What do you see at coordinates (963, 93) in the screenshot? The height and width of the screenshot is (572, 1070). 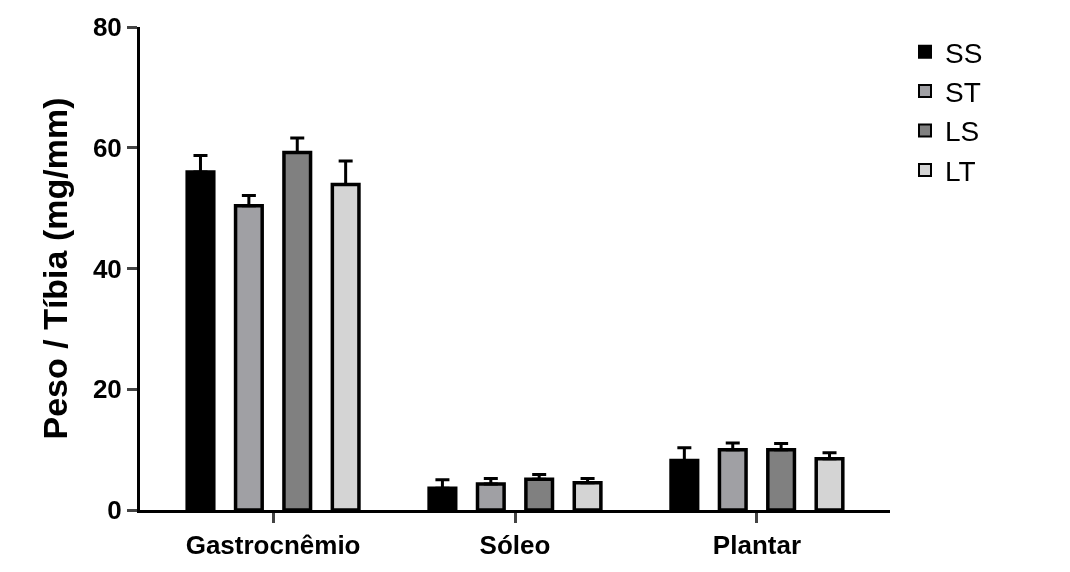 I see `legend-label: ST` at bounding box center [963, 93].